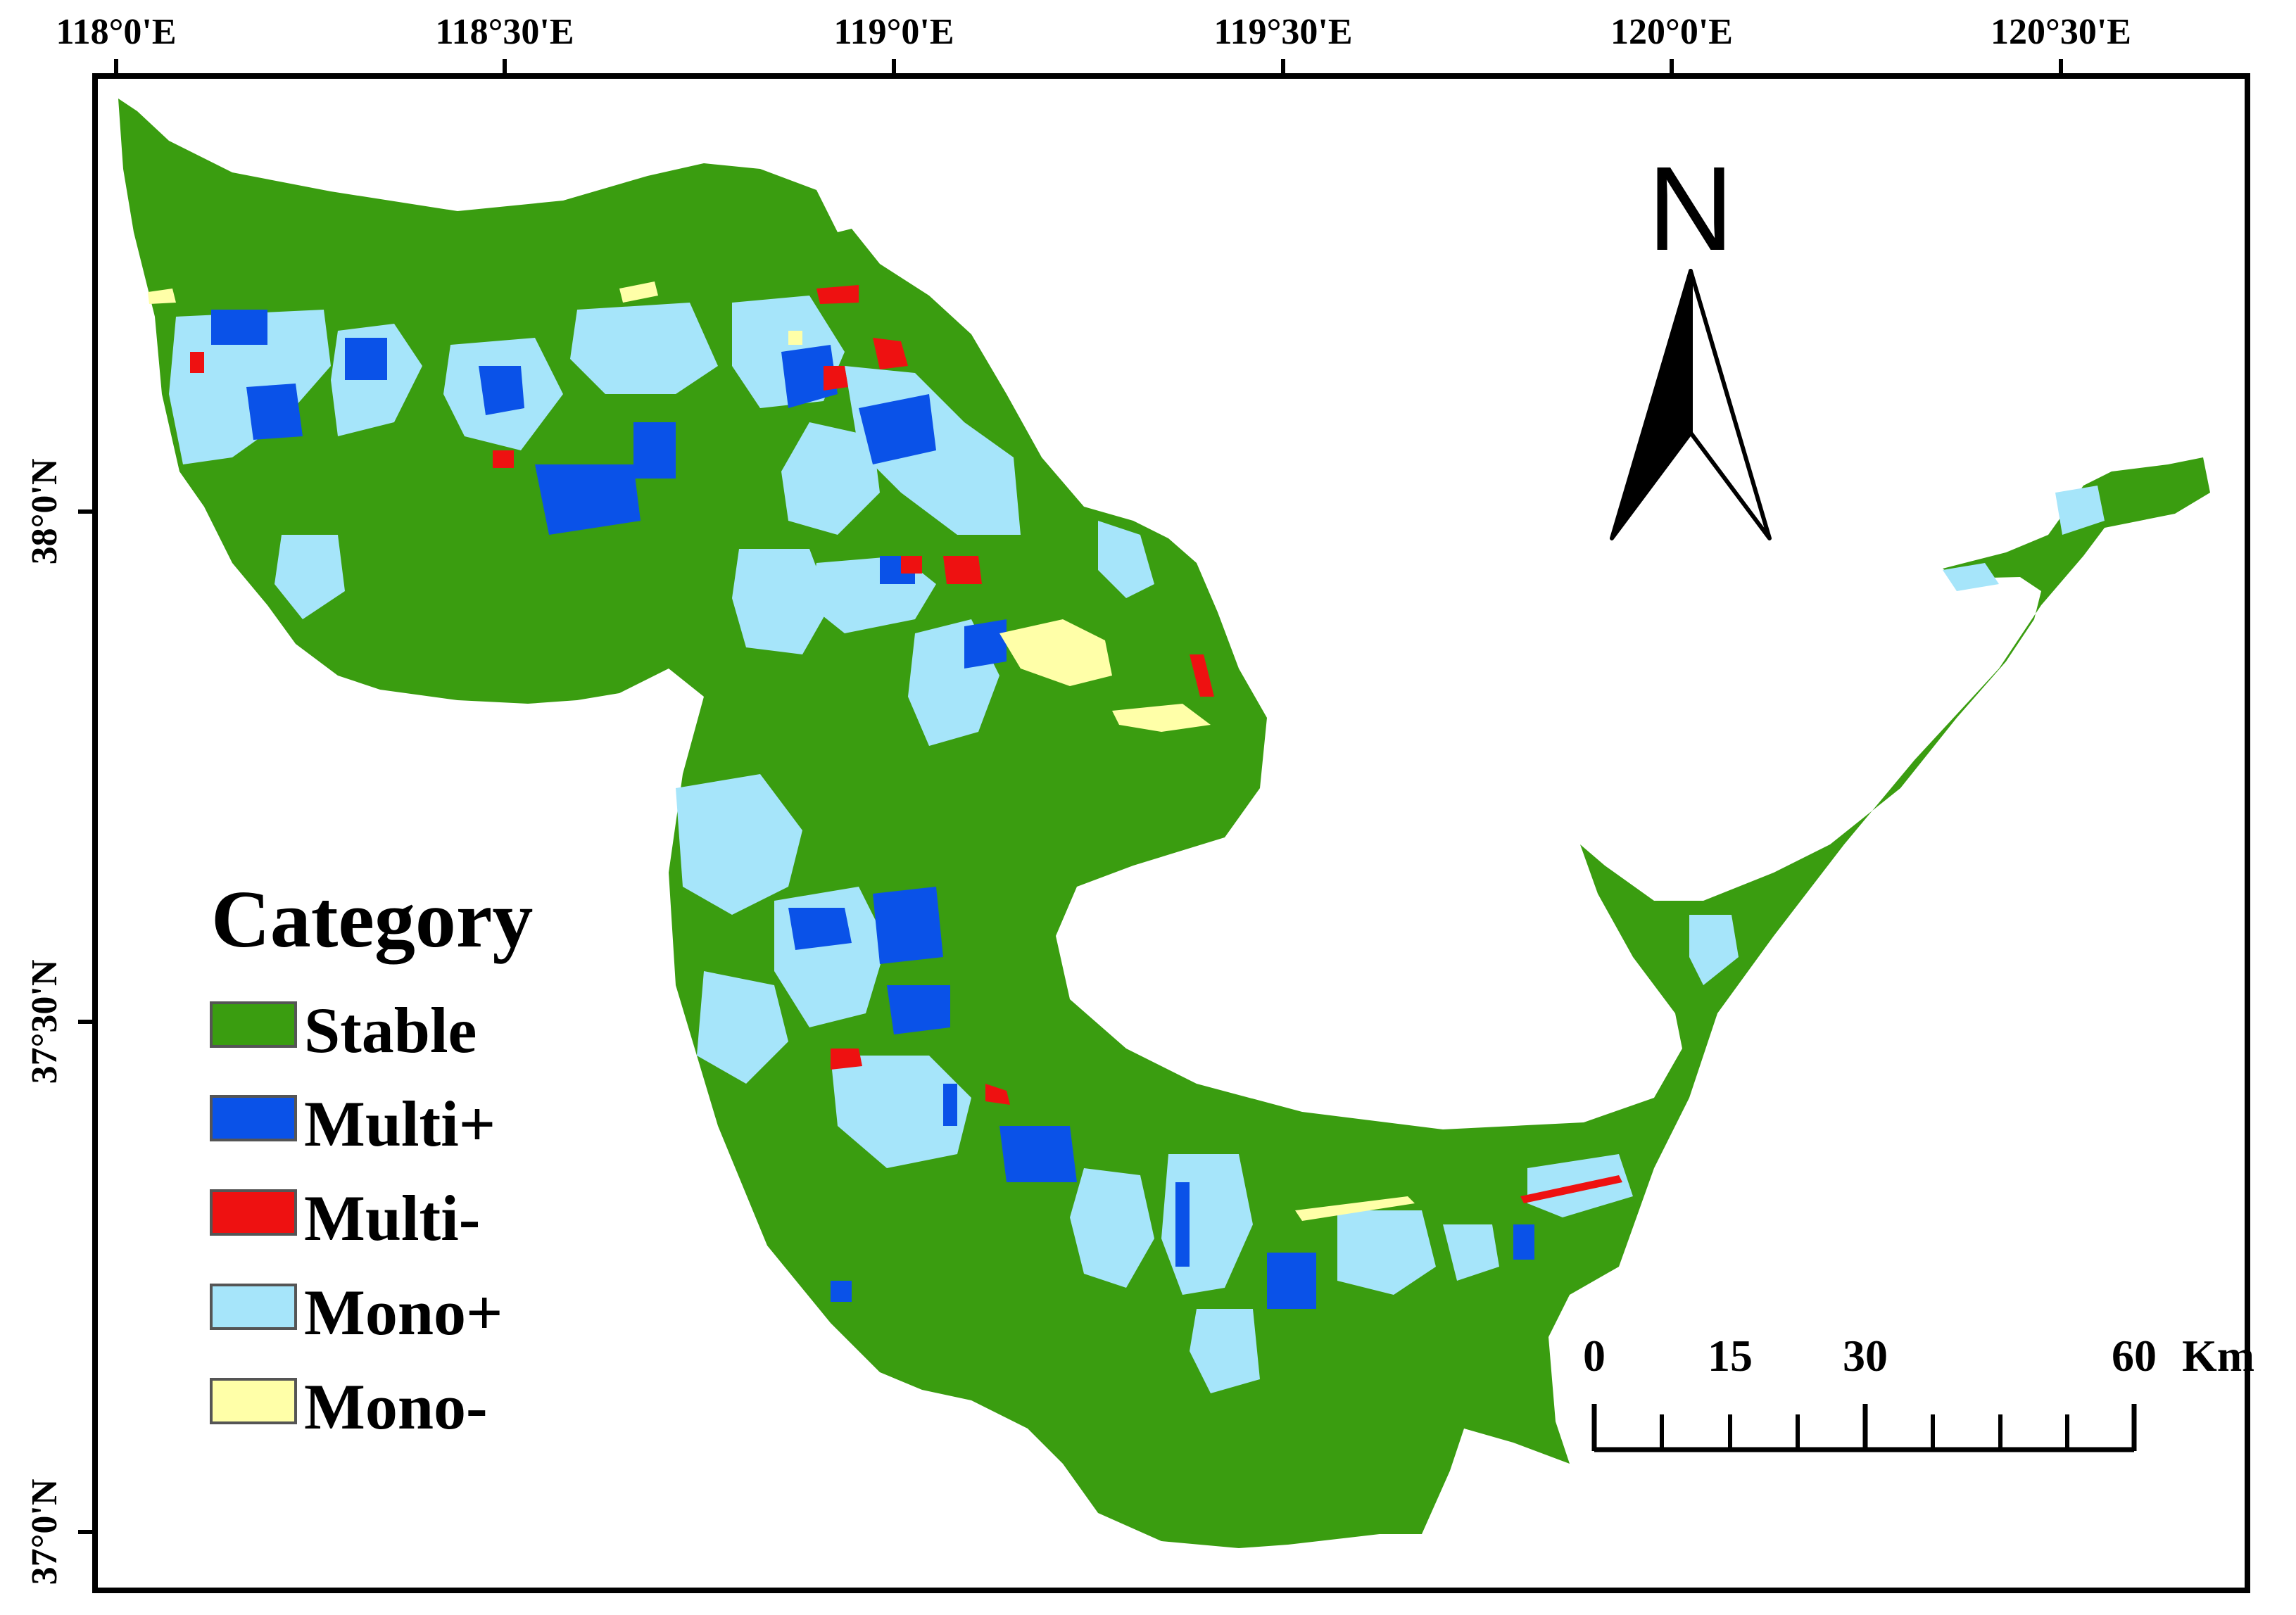 This screenshot has width=2296, height=1615. I want to click on legend-item-mono-plus: Mono+, so click(356, 1312).